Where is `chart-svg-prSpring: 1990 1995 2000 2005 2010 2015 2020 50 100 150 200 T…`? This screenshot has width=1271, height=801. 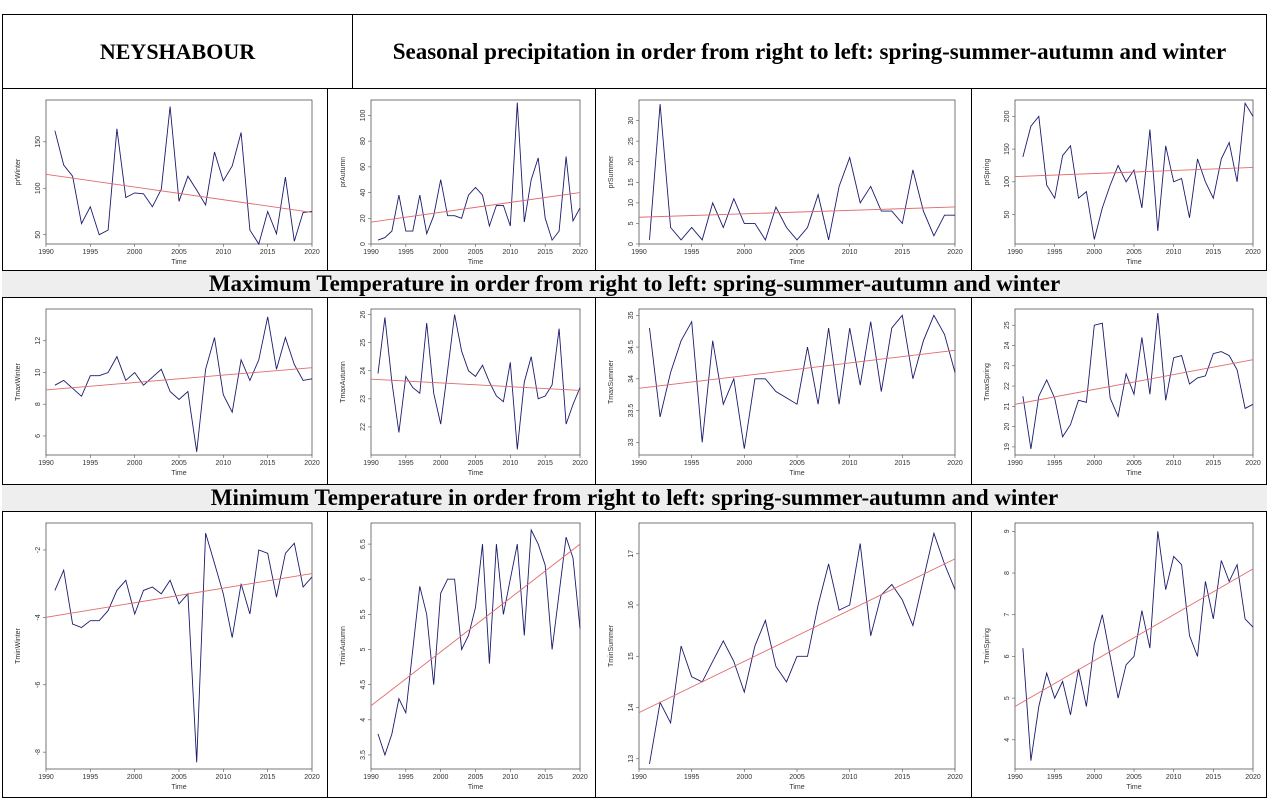 chart-svg-prSpring: 1990 1995 2000 2005 2010 2015 2020 50 100 150 200 T… is located at coordinates (1122, 182).